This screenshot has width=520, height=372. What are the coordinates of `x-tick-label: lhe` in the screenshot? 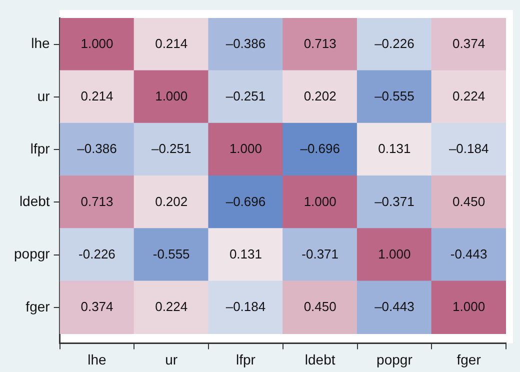 It's located at (97, 359).